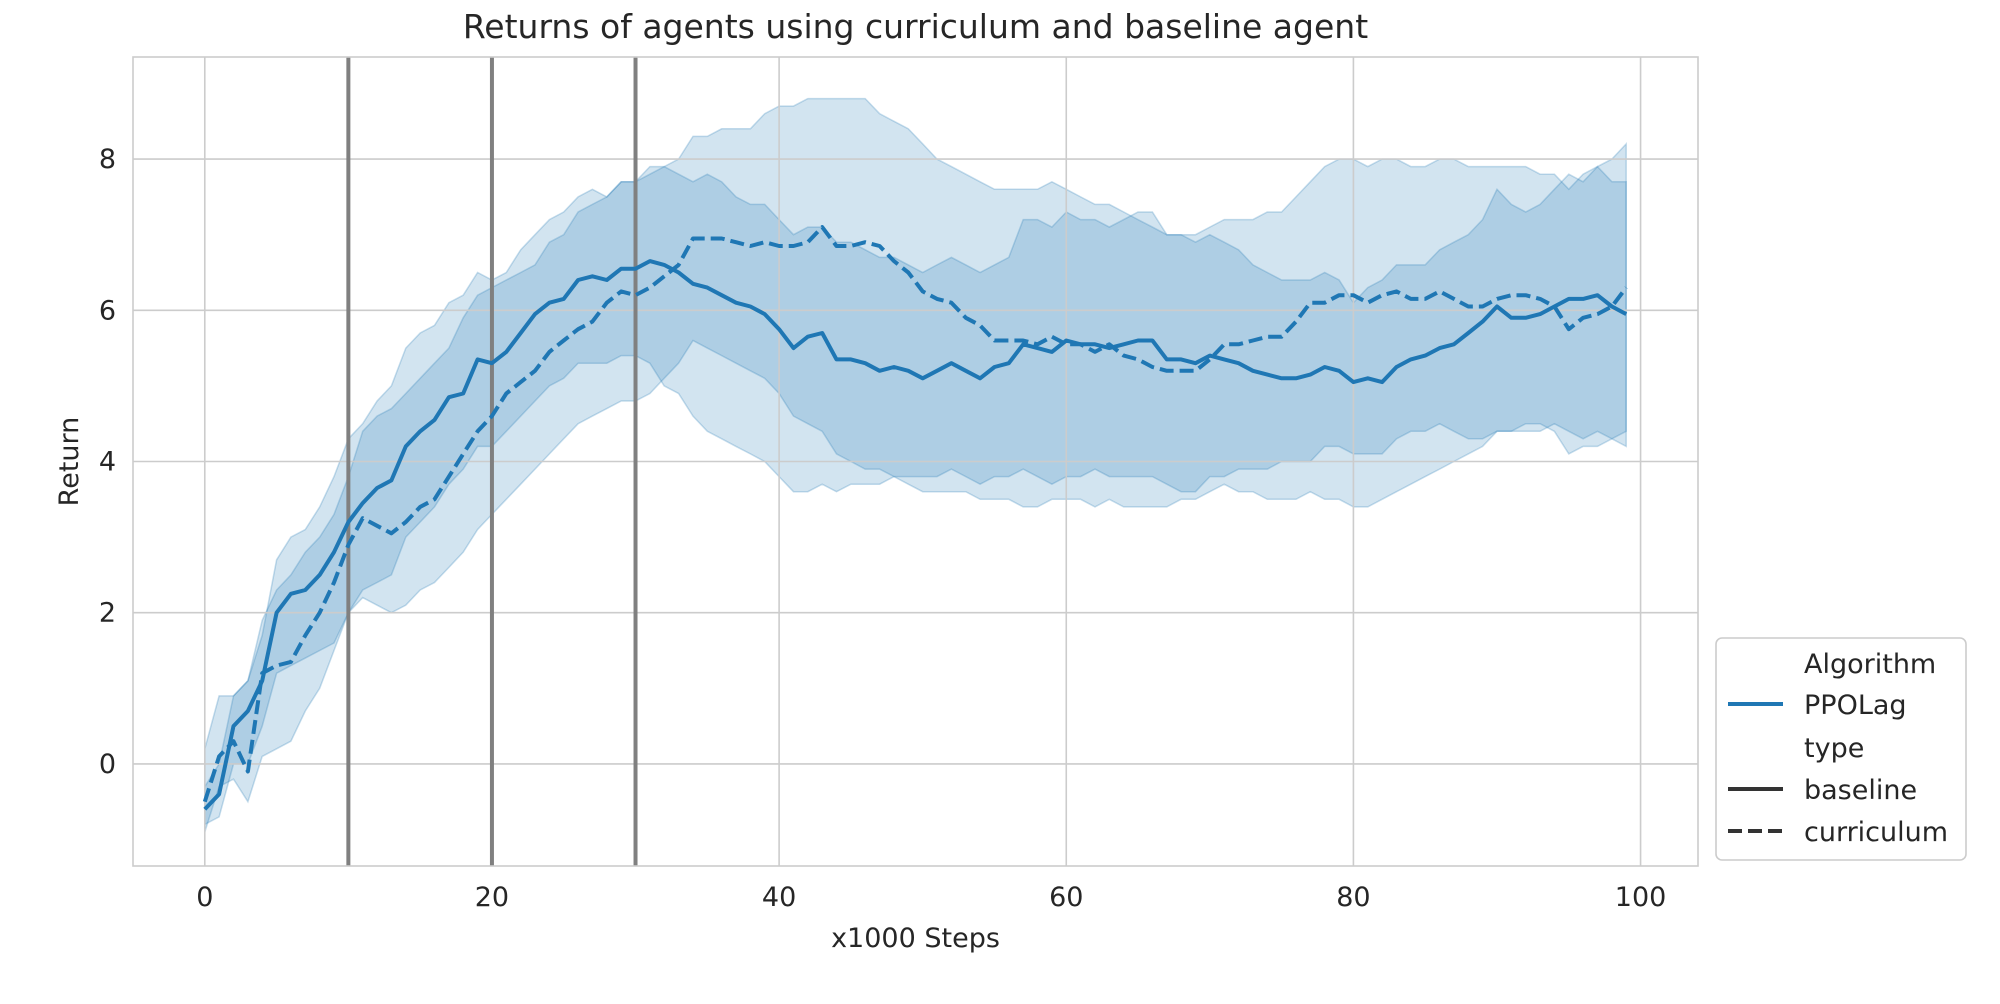  Describe the element at coordinates (107, 613) in the screenshot. I see `y-tick-label: 2` at that location.